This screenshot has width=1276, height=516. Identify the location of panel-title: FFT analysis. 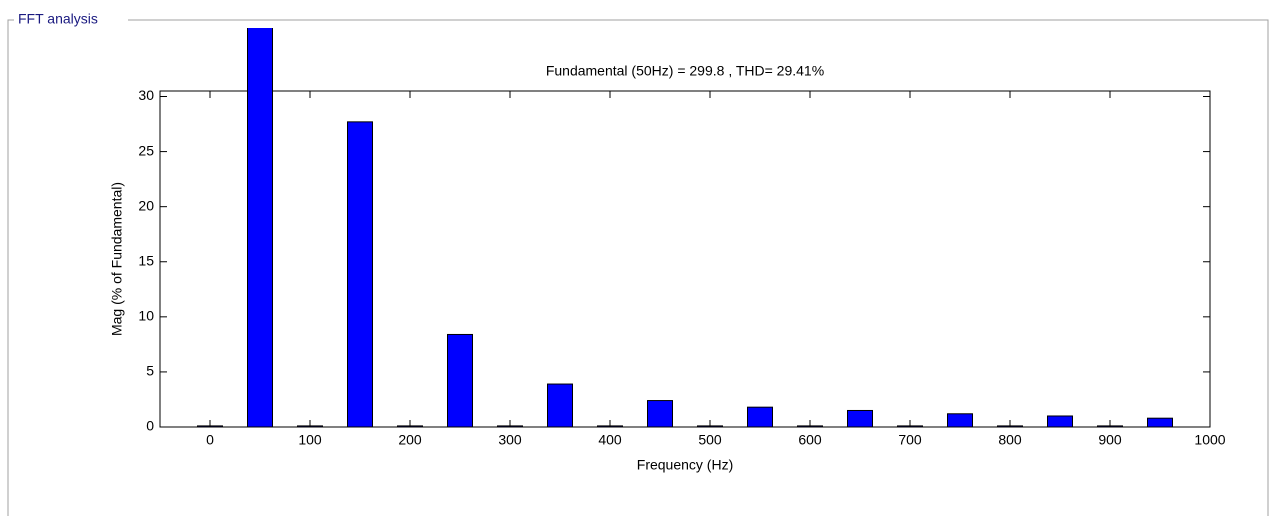
(58, 19).